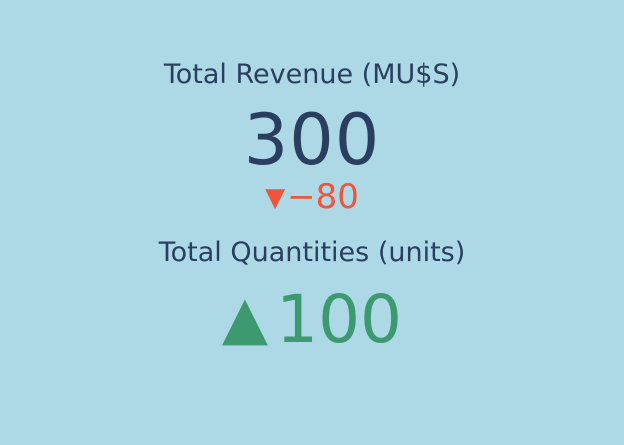  I want to click on quantities-value-number: 100, so click(339, 319).